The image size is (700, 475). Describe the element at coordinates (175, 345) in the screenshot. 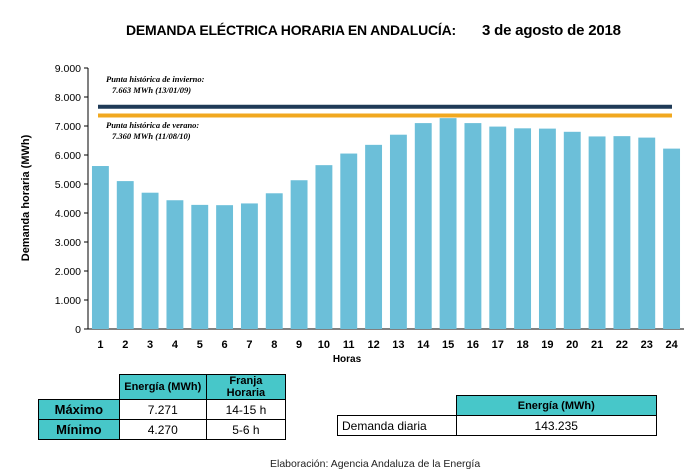

I see `x-tick-label: 4` at that location.